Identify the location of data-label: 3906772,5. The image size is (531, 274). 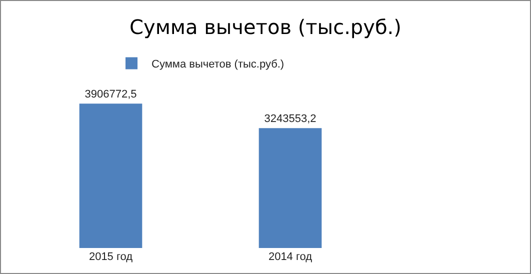
(110, 94).